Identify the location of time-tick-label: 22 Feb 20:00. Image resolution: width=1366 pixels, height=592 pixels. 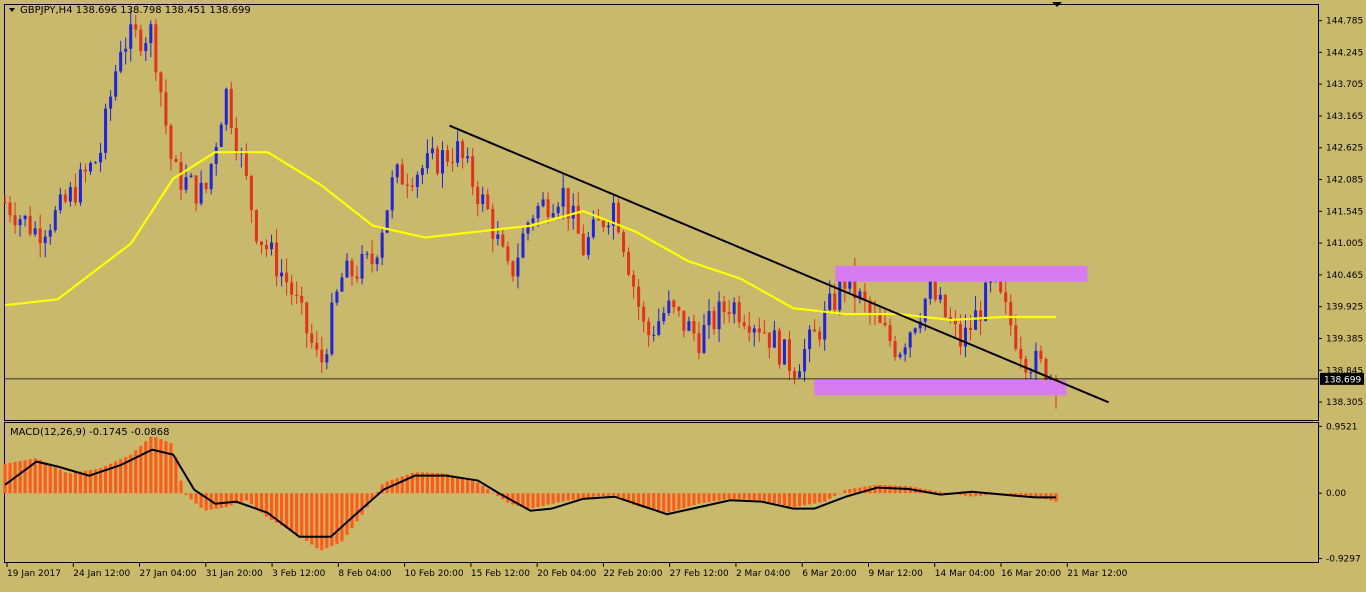
(632, 574).